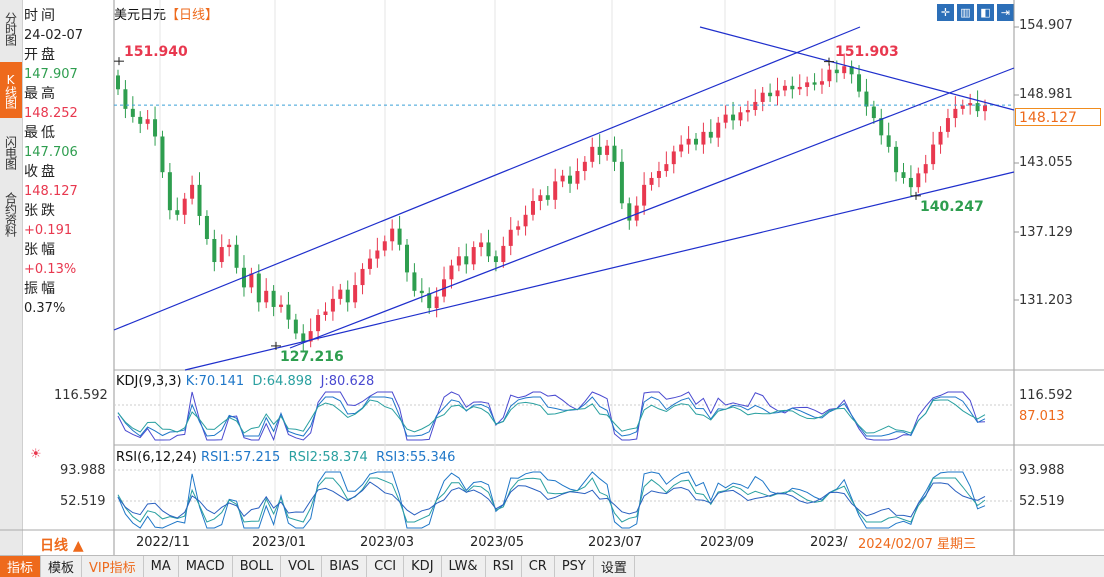  Describe the element at coordinates (504, 566) in the screenshot. I see `bottom-tab-11: RSI` at that location.